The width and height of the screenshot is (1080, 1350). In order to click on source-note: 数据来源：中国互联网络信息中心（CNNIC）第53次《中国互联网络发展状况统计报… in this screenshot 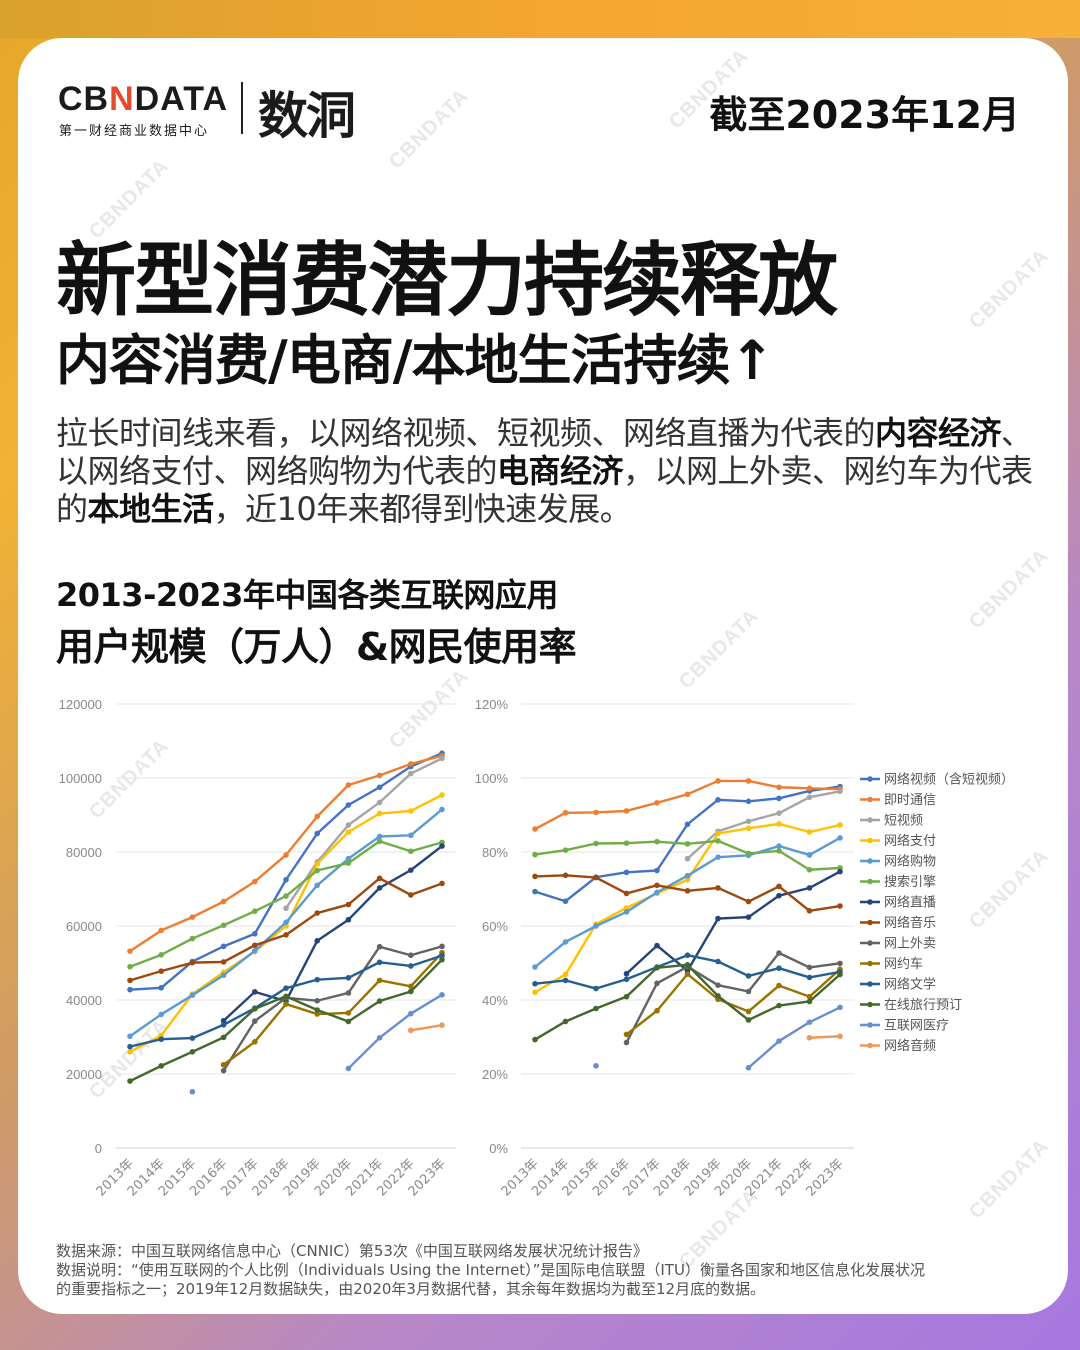, I will do `click(352, 1251)`.